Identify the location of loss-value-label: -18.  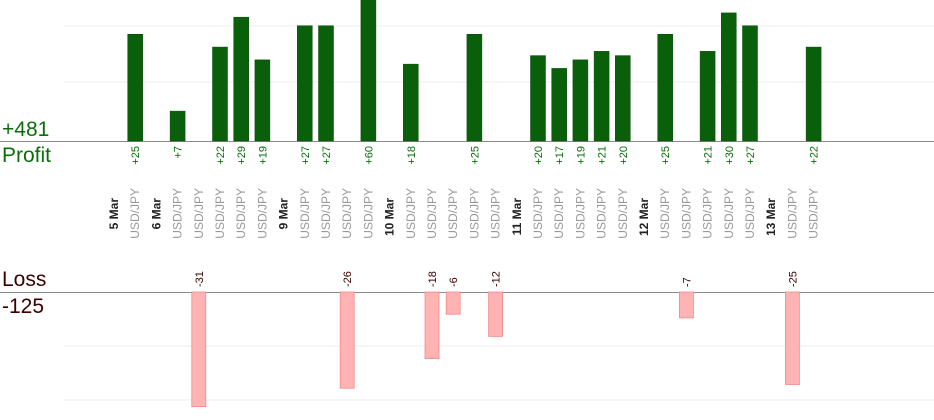
(433, 279).